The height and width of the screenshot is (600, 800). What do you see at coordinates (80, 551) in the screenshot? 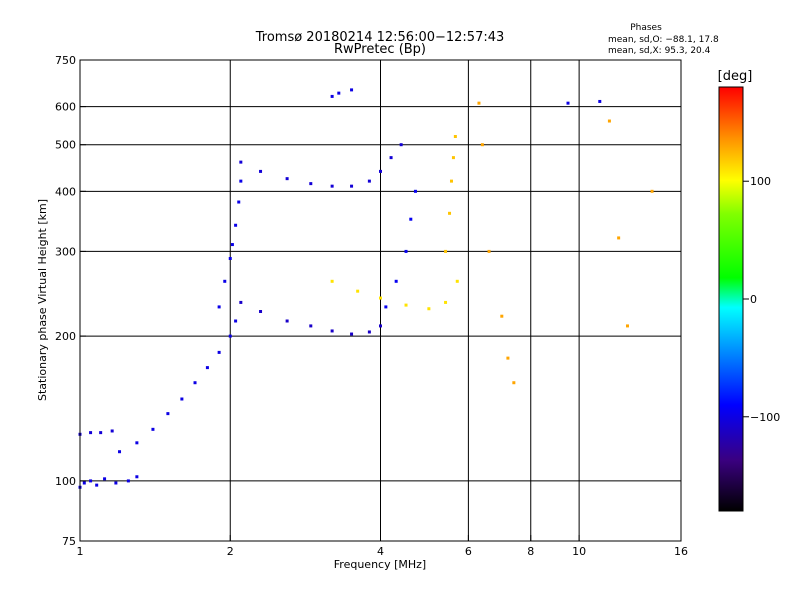
I see `x-tick-label: 1` at bounding box center [80, 551].